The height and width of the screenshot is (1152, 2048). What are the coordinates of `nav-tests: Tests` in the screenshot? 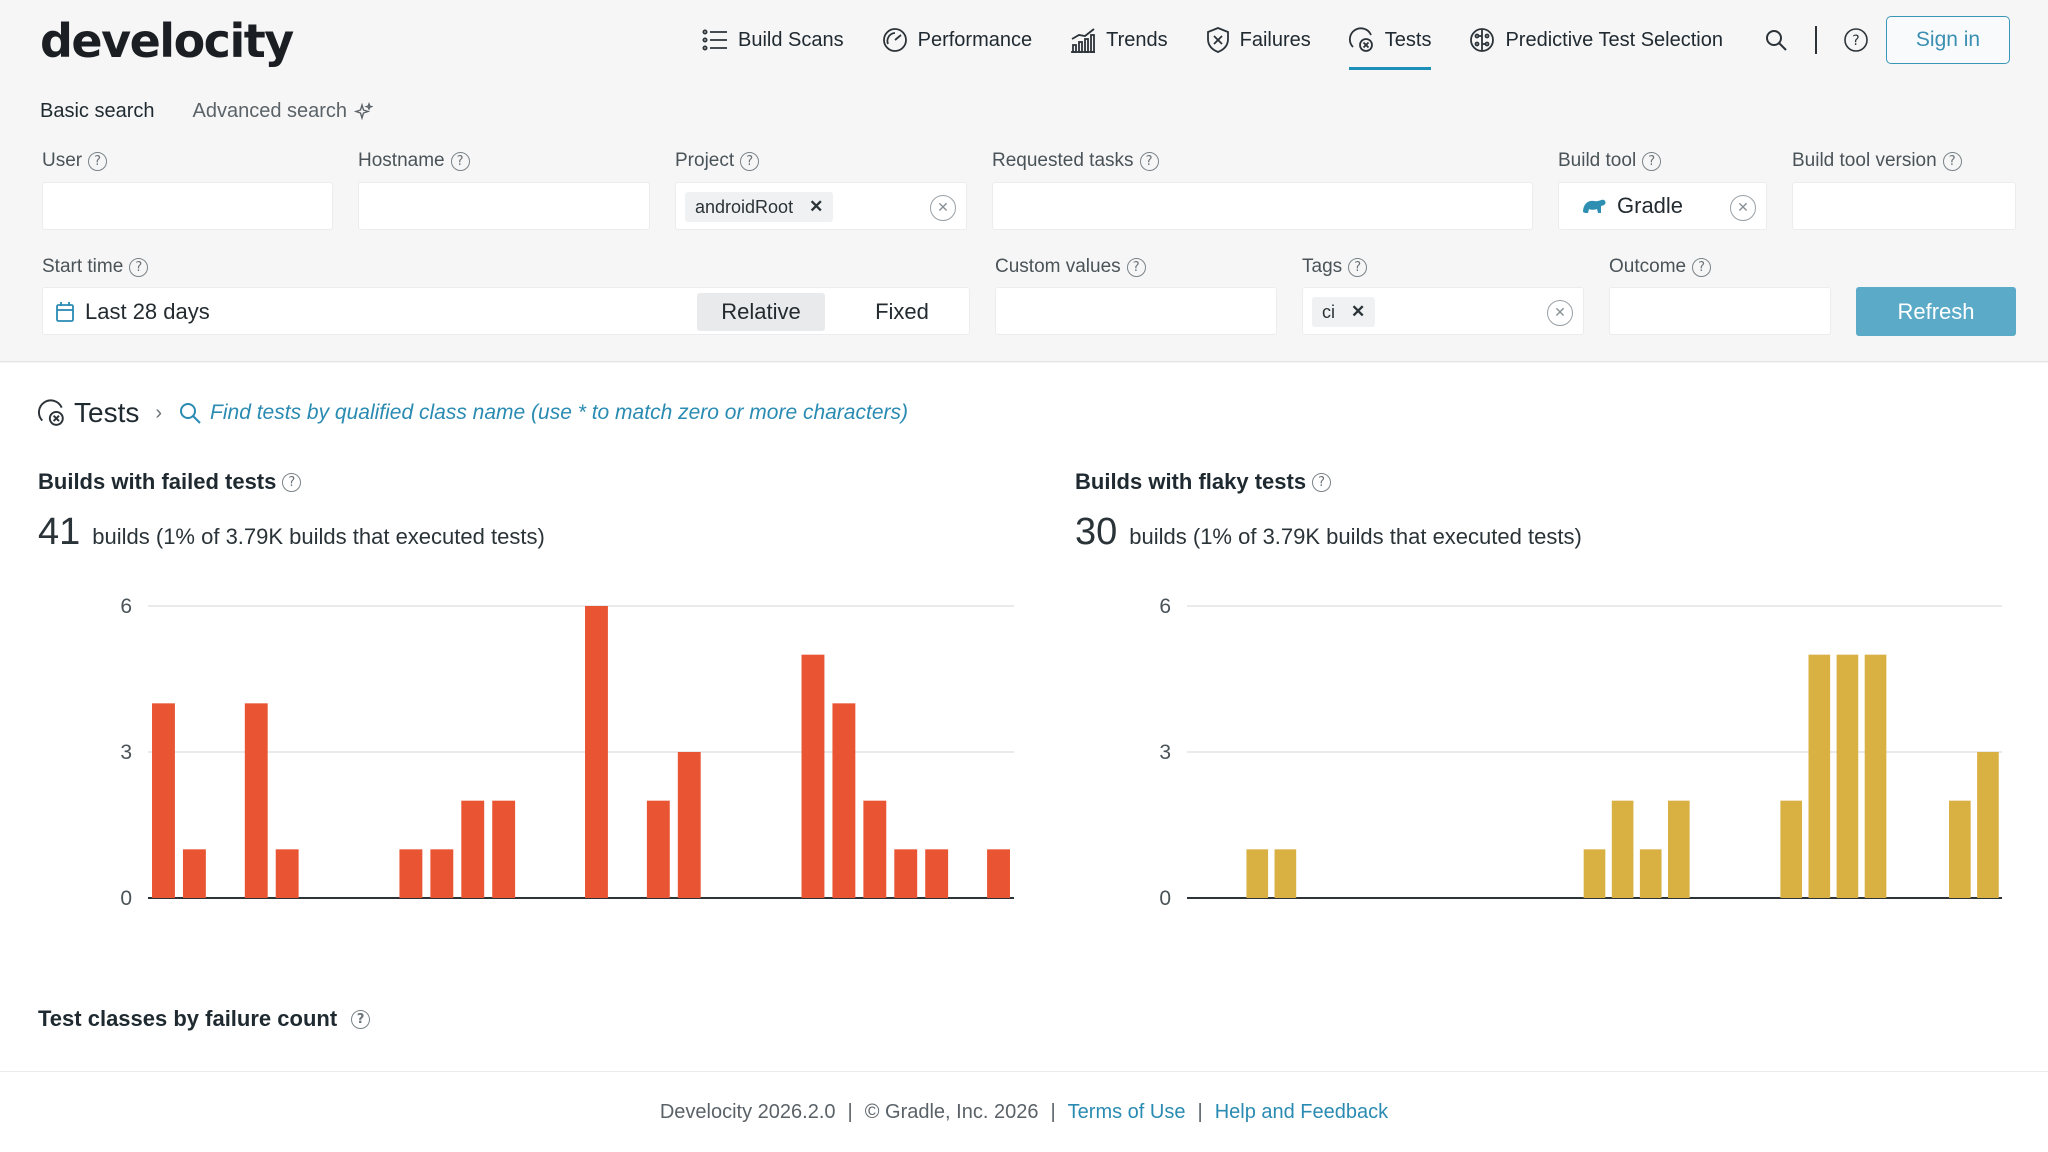 It's located at (1389, 46).